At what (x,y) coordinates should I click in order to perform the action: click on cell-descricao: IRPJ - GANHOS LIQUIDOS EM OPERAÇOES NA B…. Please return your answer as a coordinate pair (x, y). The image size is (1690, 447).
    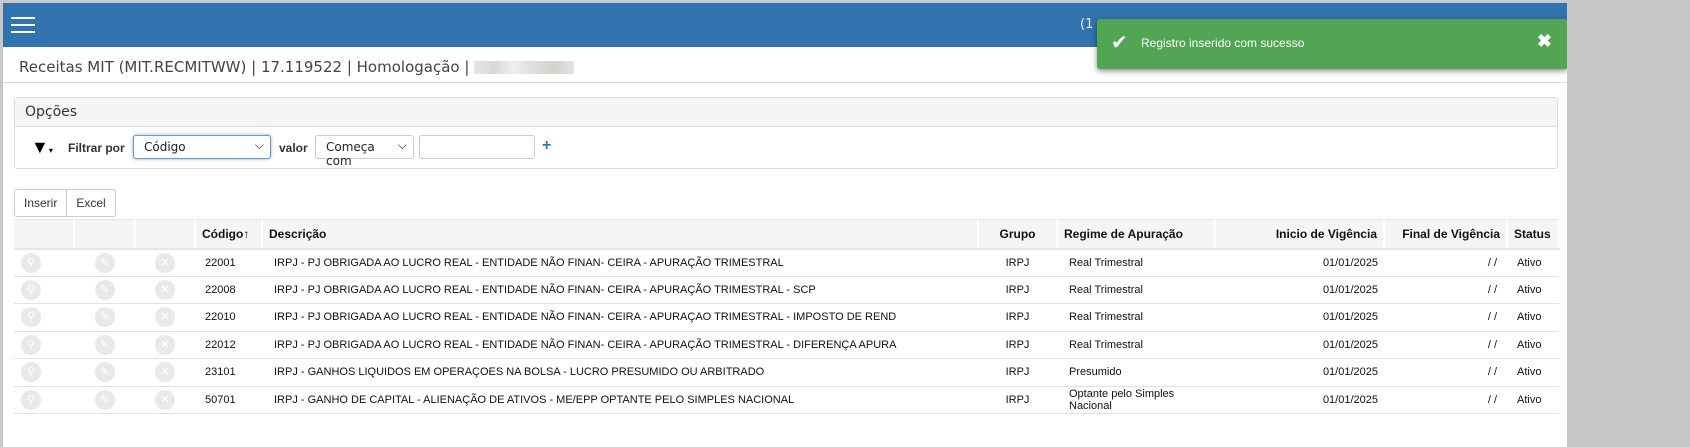
    Looking at the image, I should click on (620, 372).